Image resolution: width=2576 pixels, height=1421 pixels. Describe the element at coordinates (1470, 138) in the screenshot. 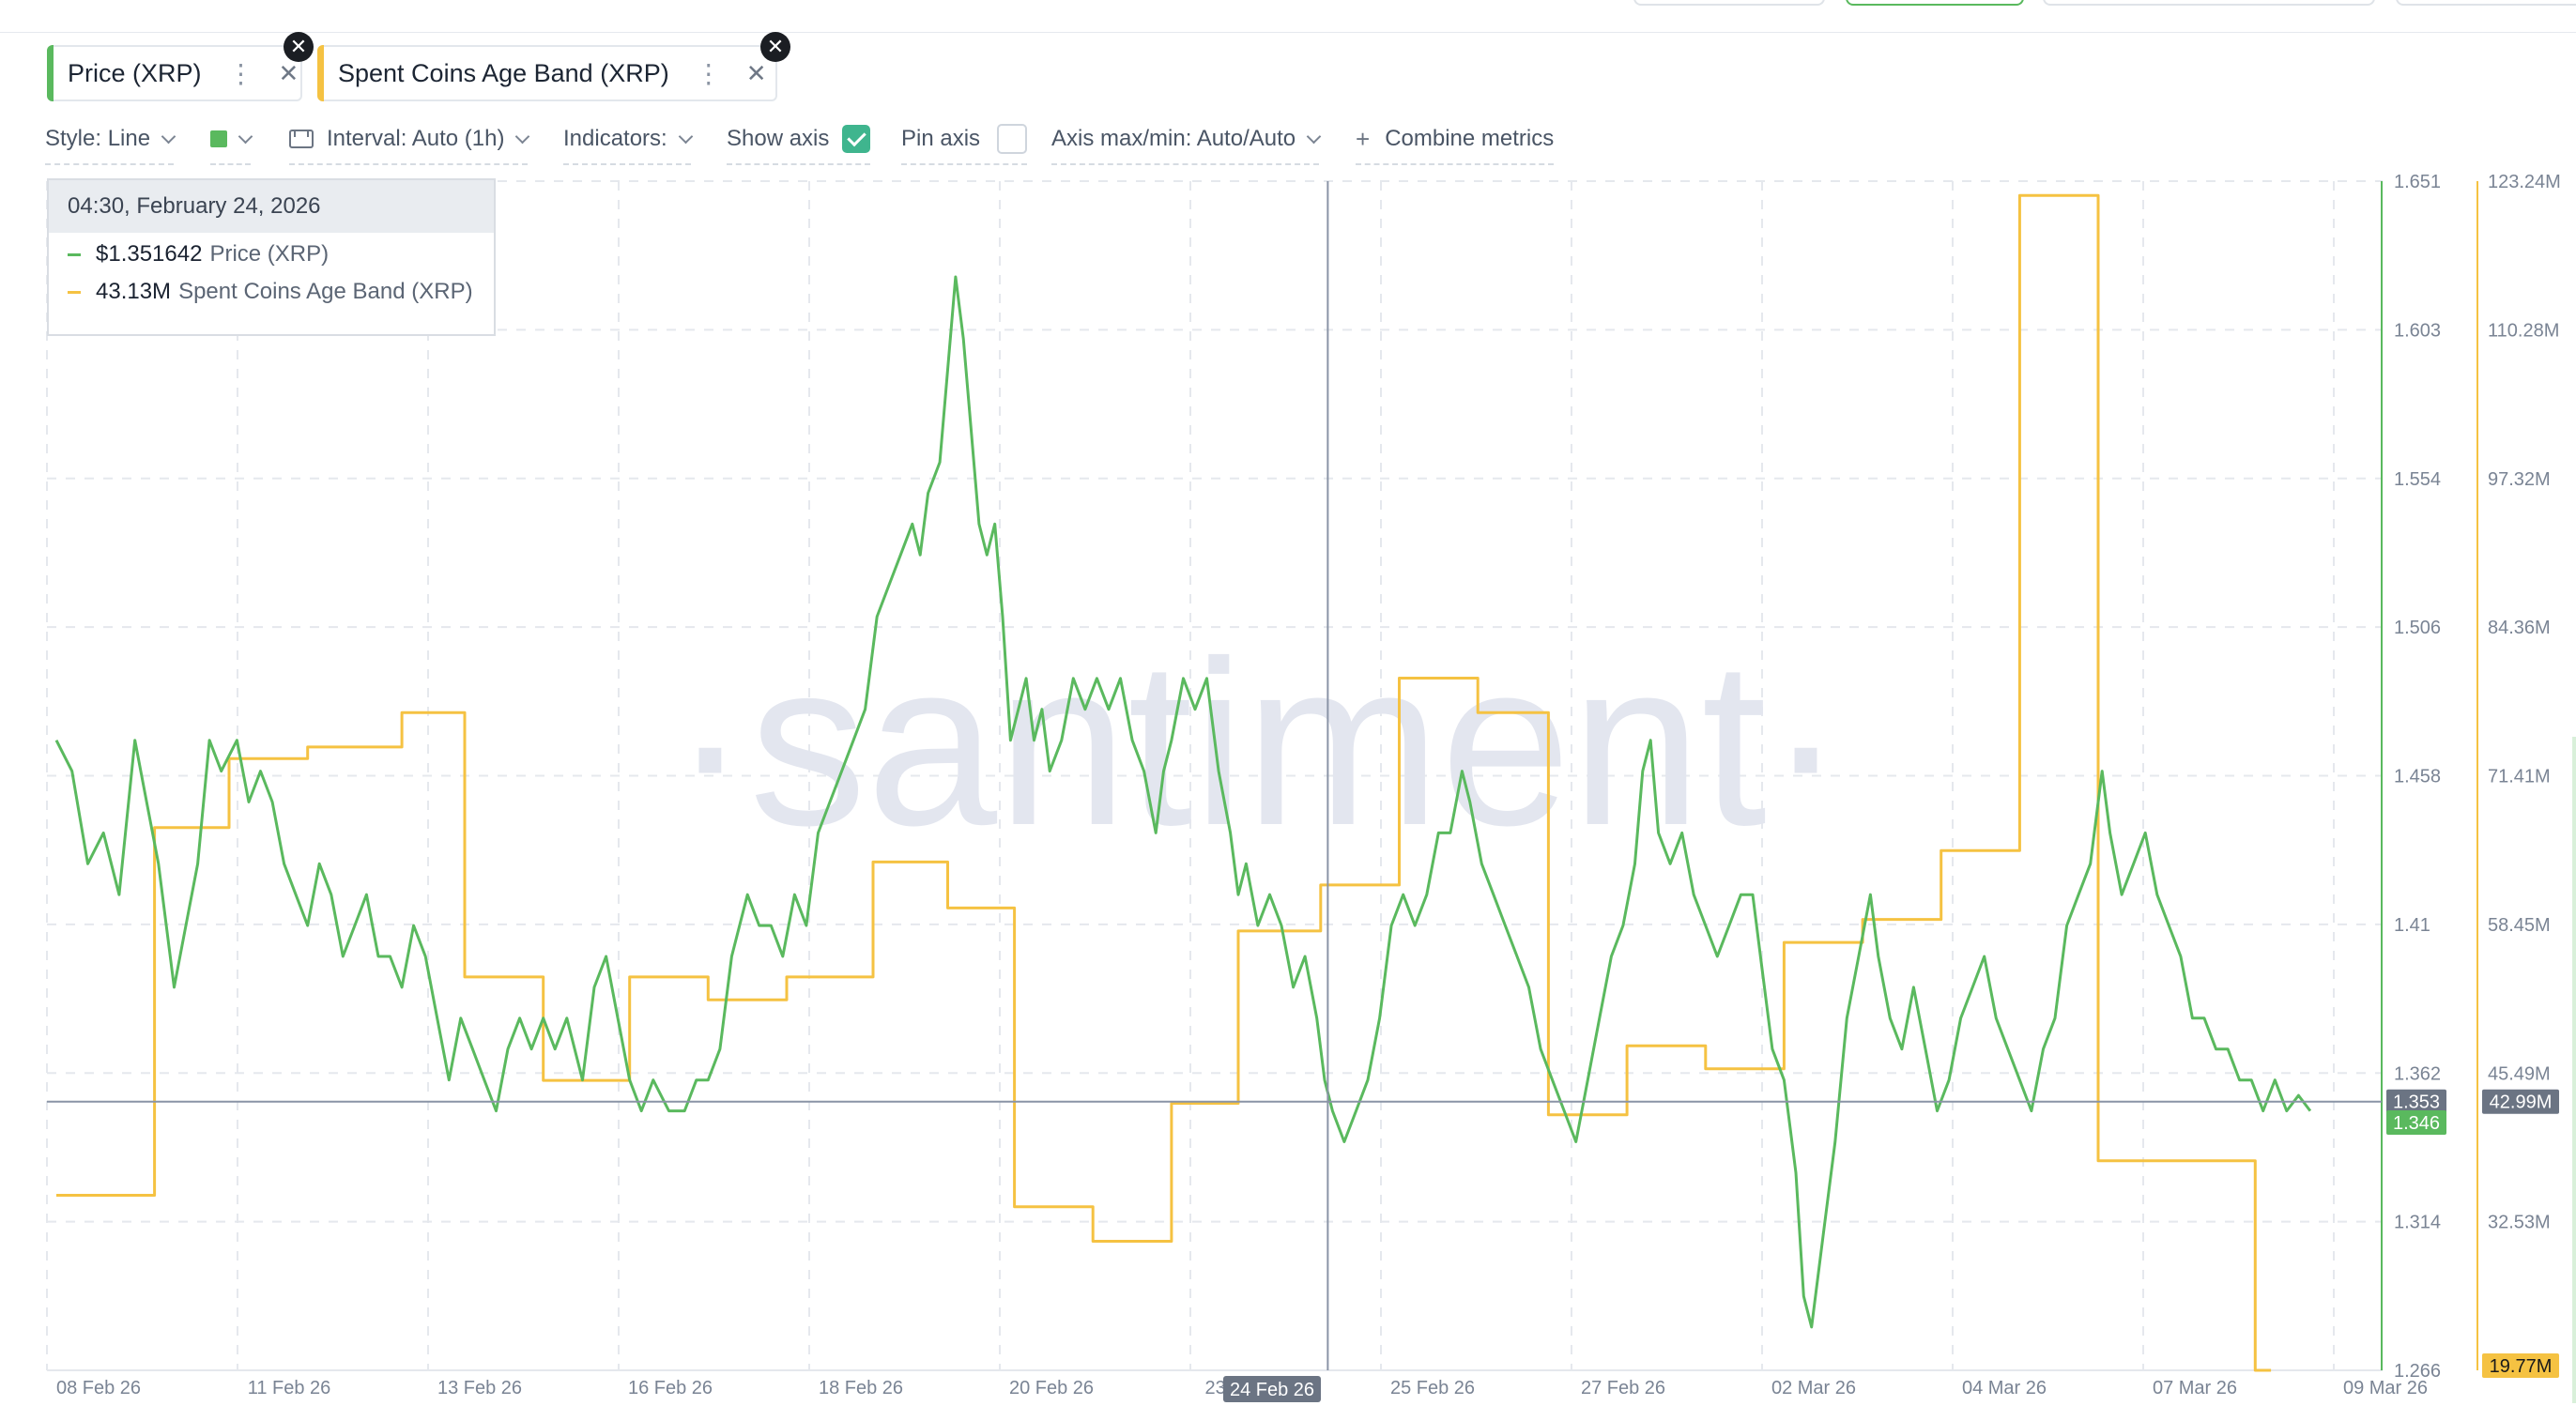

I see `combine-metrics-label: Combine metrics` at that location.